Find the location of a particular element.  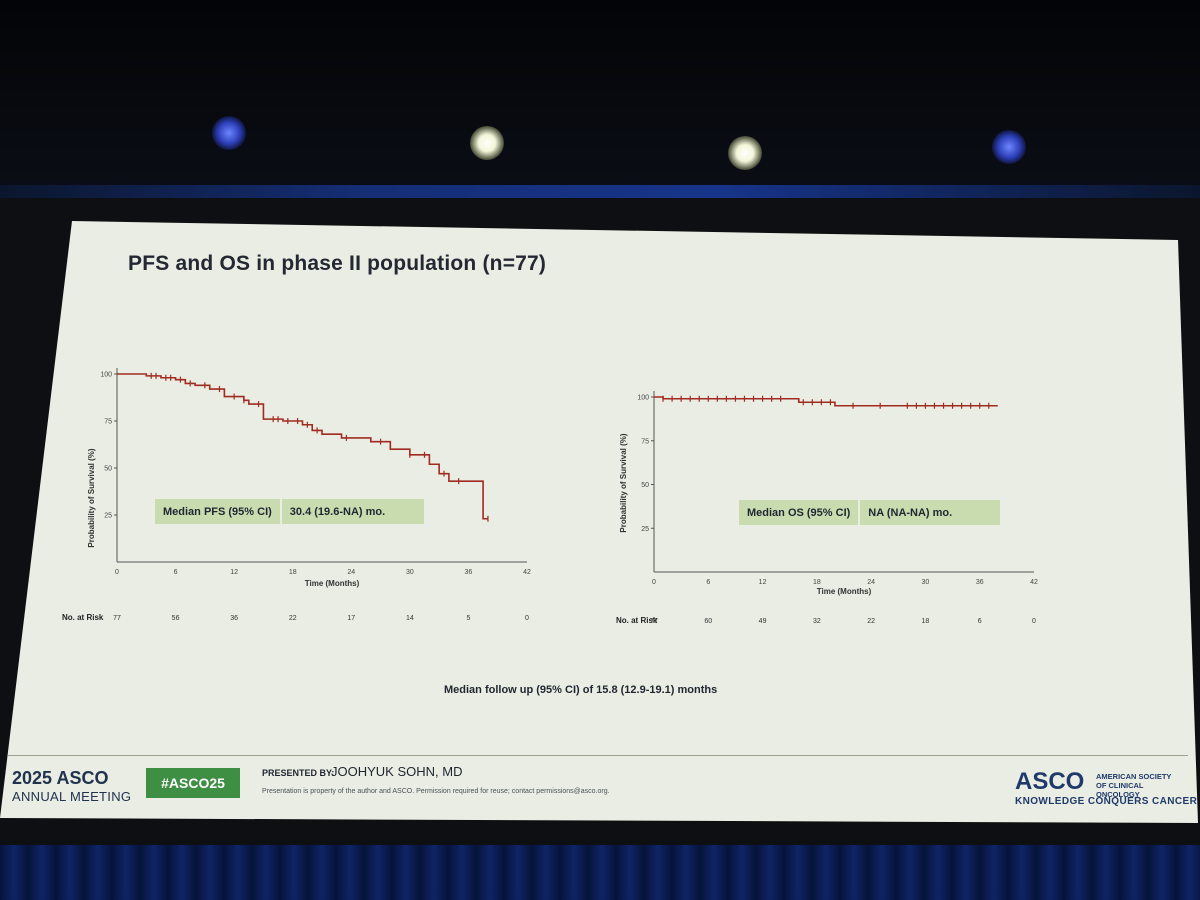

society-name: AMERICAN SOCIETY OF CLINICAL ONCOLOGY is located at coordinates (1134, 785).